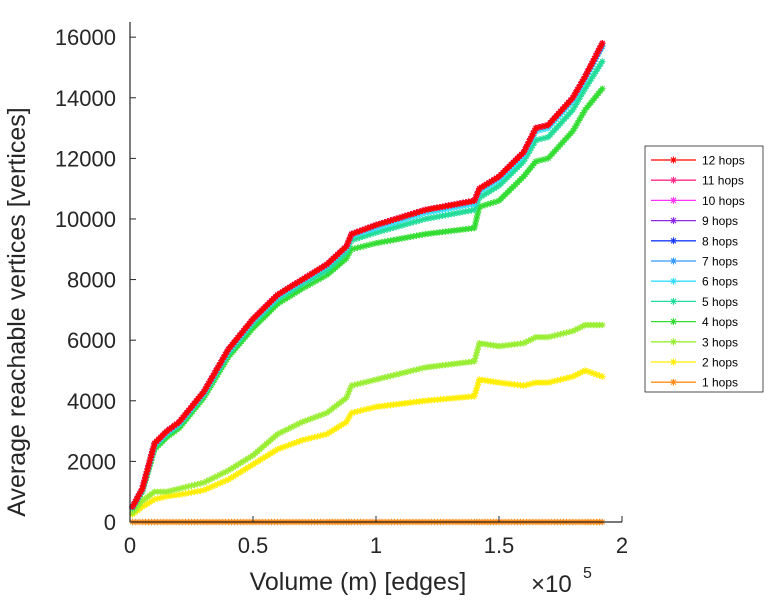  Describe the element at coordinates (720, 363) in the screenshot. I see `legend-label: 2 hops` at that location.